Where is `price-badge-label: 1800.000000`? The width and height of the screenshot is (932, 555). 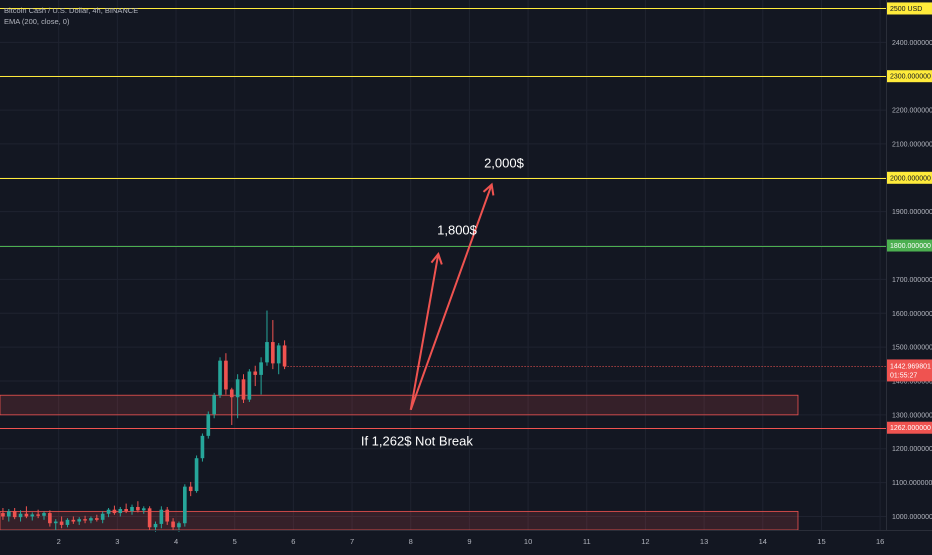 price-badge-label: 1800.000000 is located at coordinates (910, 246).